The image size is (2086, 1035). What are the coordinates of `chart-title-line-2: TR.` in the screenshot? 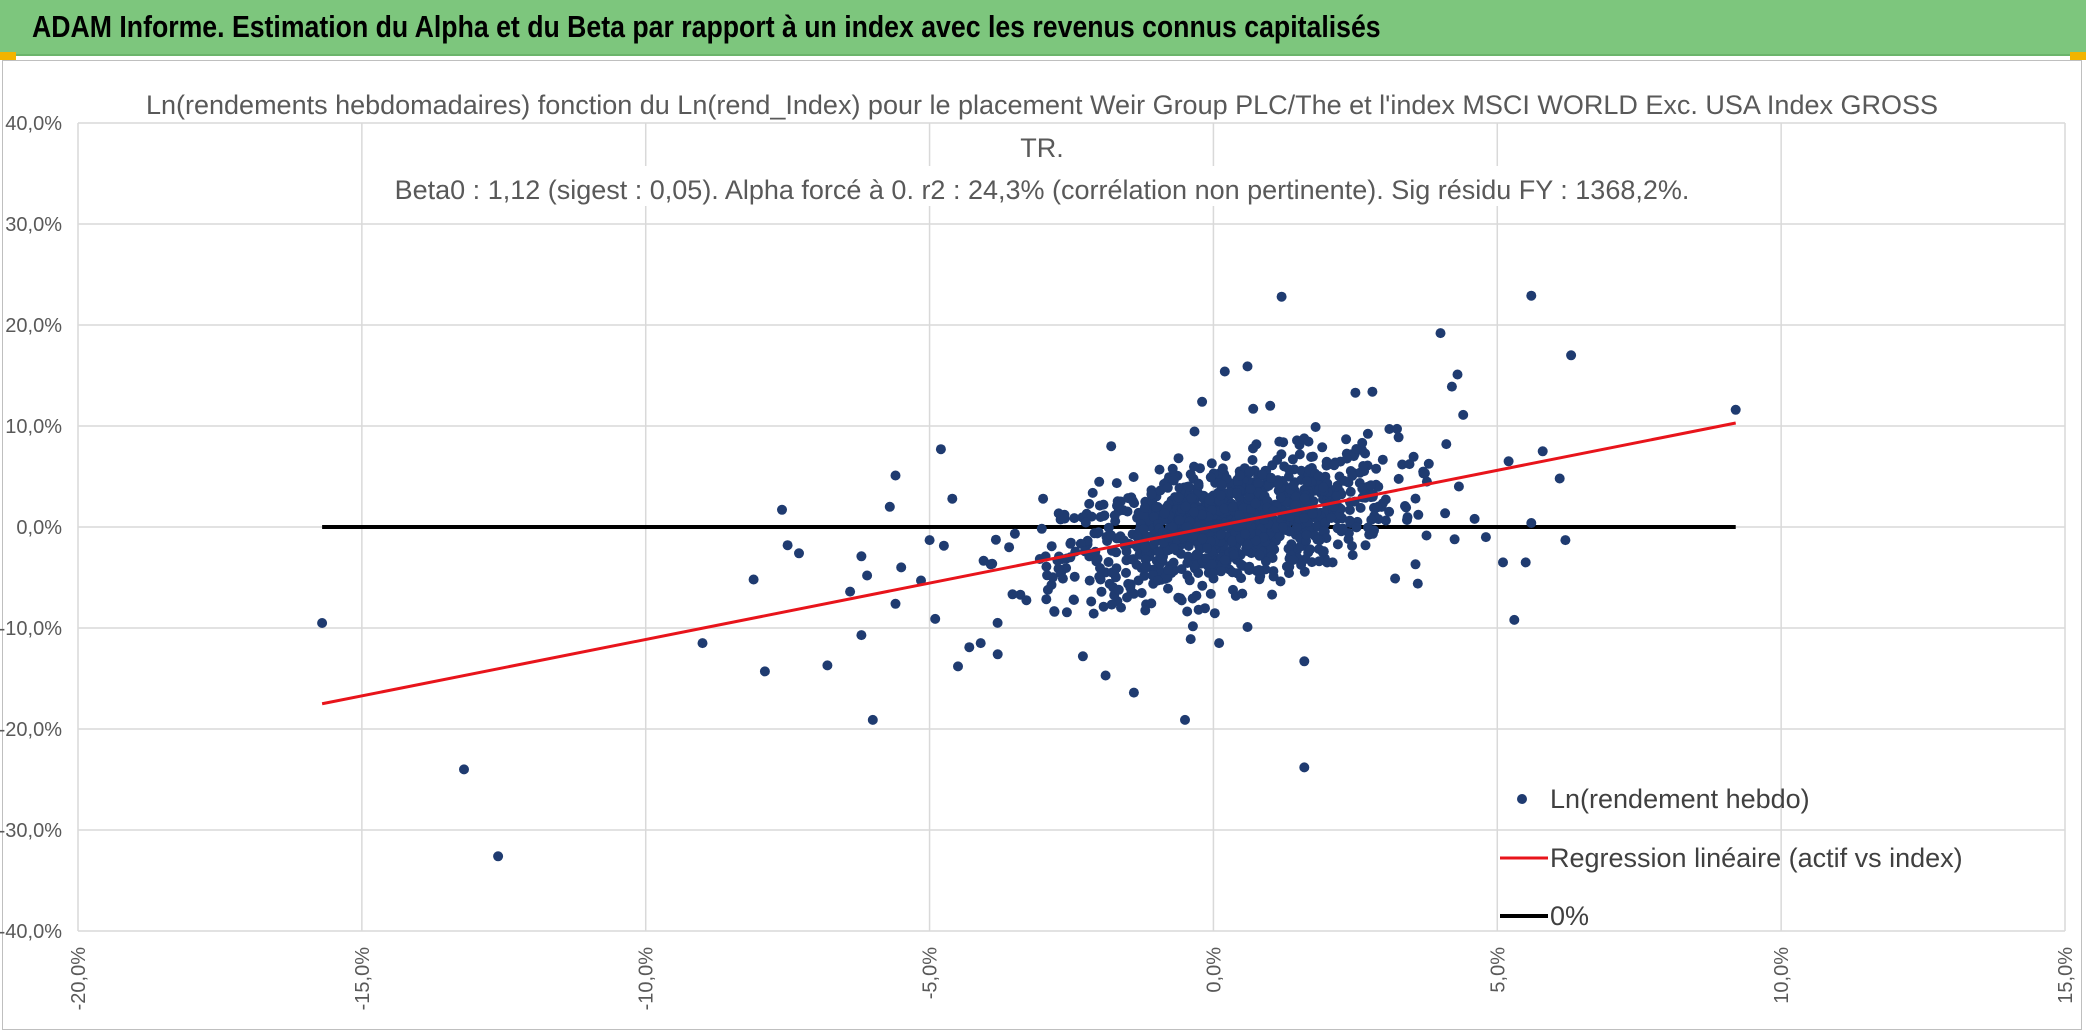 It's located at (1042, 148).